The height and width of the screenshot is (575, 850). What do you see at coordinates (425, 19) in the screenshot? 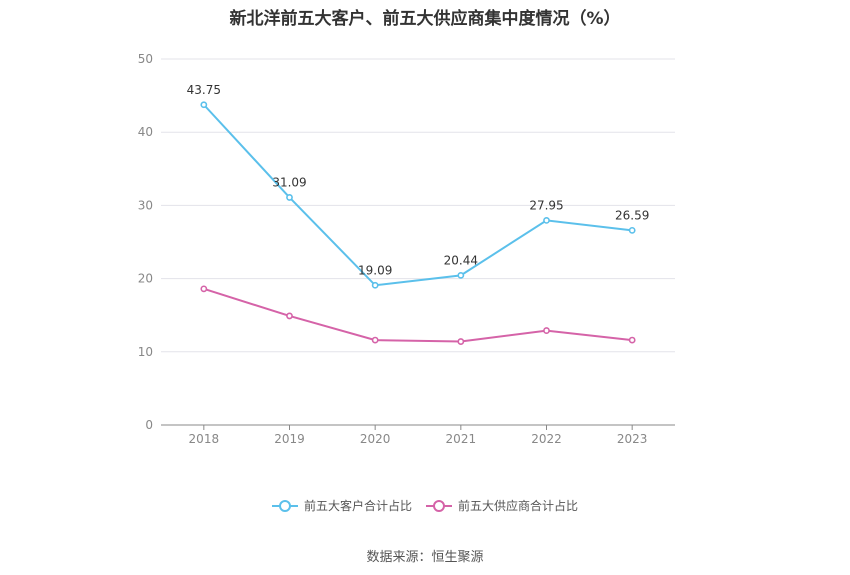
I see `chart-title: 新北洋前五大客户、前五大供应商集中度情况（%）` at bounding box center [425, 19].